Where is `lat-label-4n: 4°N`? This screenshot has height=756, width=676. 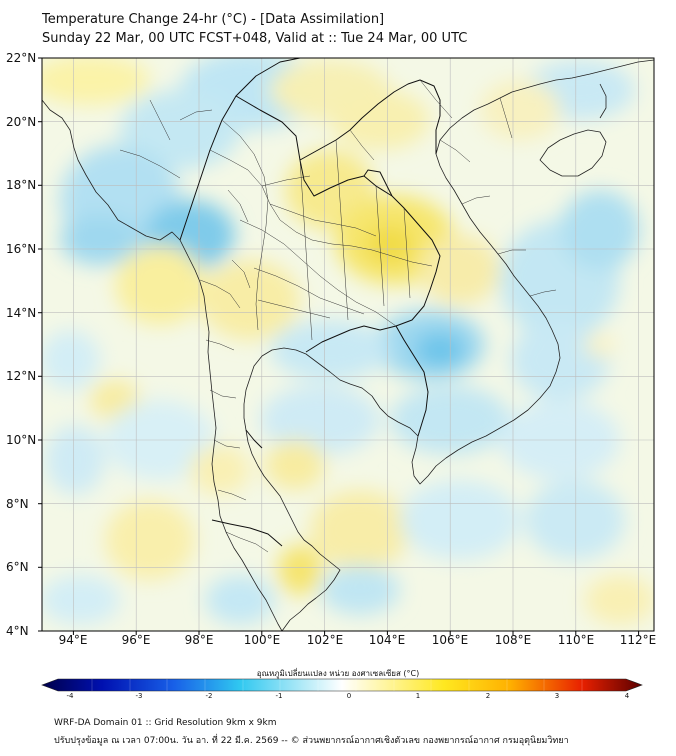
lat-label-4n: 4°N is located at coordinates (17, 631).